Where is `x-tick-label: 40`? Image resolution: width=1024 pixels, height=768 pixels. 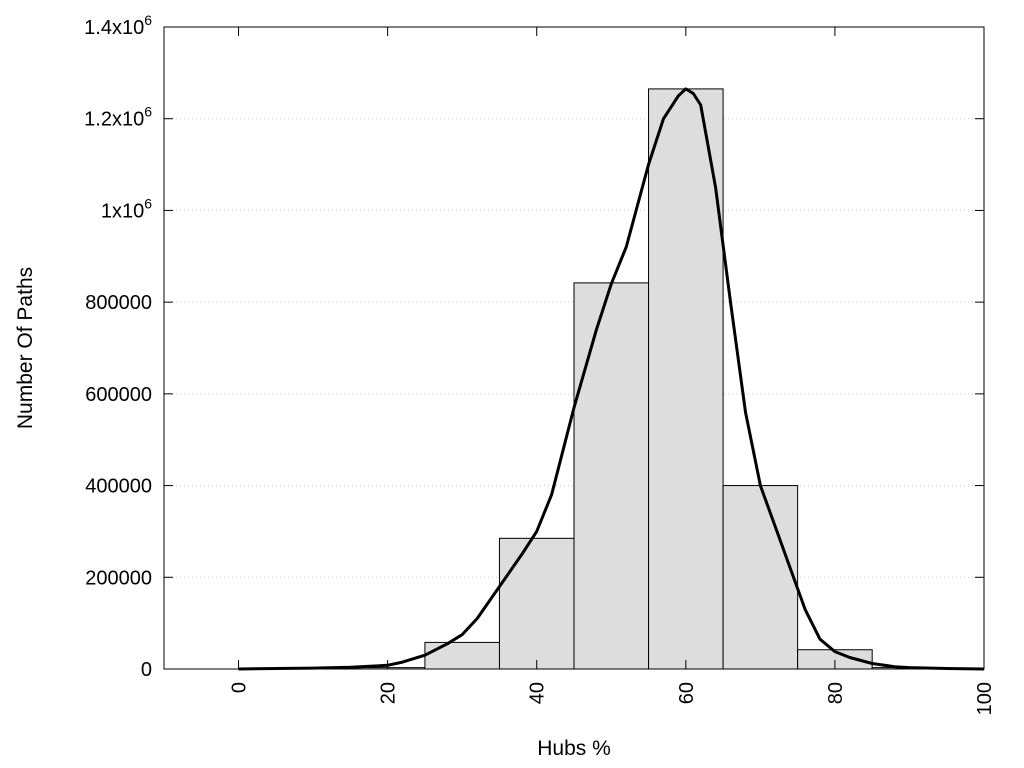
x-tick-label: 40 is located at coordinates (538, 693).